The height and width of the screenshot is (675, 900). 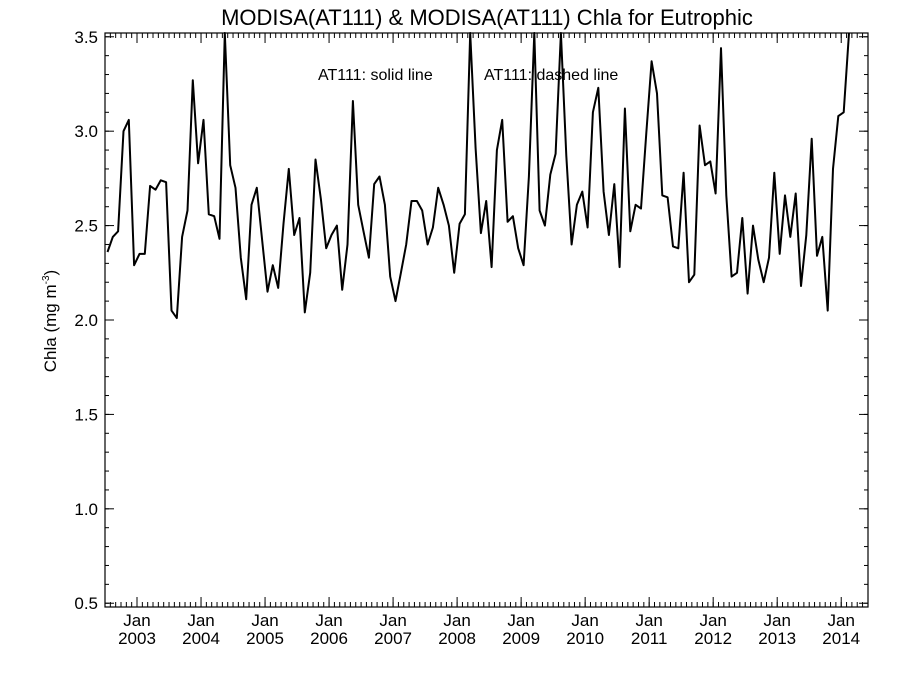 I want to click on y-tick-label: 2.0, so click(x=86, y=320).